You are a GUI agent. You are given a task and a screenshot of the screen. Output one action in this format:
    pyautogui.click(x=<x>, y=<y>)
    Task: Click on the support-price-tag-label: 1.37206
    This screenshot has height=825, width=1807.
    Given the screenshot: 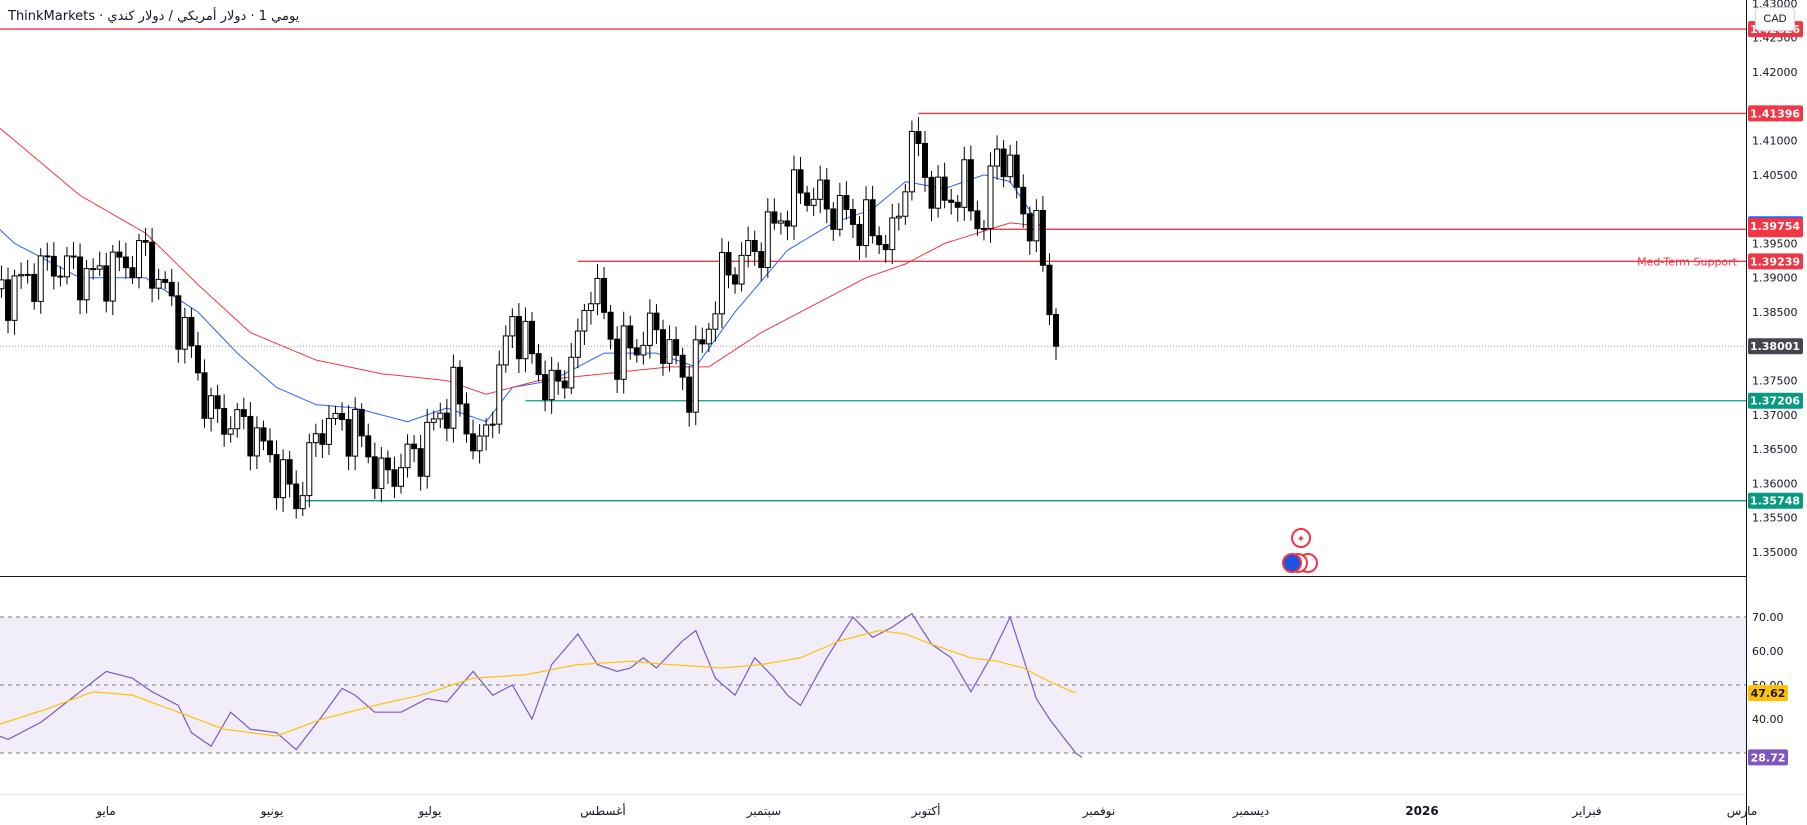 What is the action you would take?
    pyautogui.click(x=1775, y=401)
    